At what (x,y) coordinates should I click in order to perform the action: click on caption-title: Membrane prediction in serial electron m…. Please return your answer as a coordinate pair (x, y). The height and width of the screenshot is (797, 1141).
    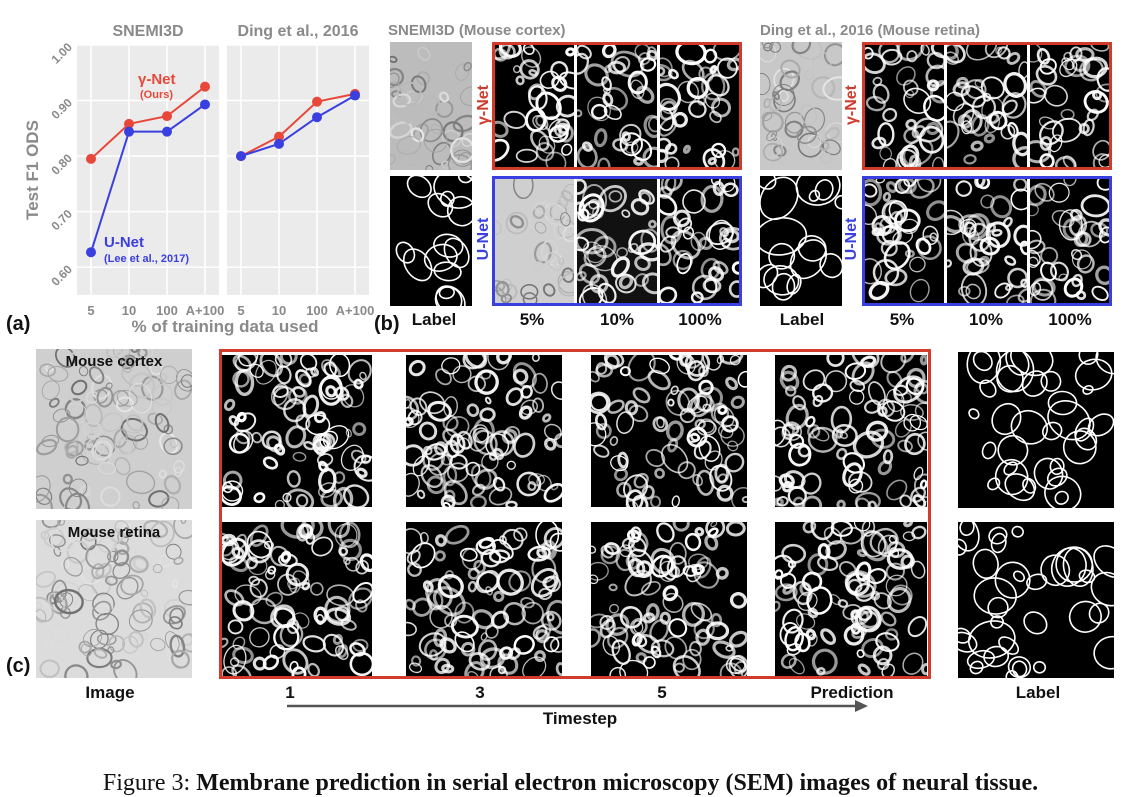
    Looking at the image, I should click on (617, 783).